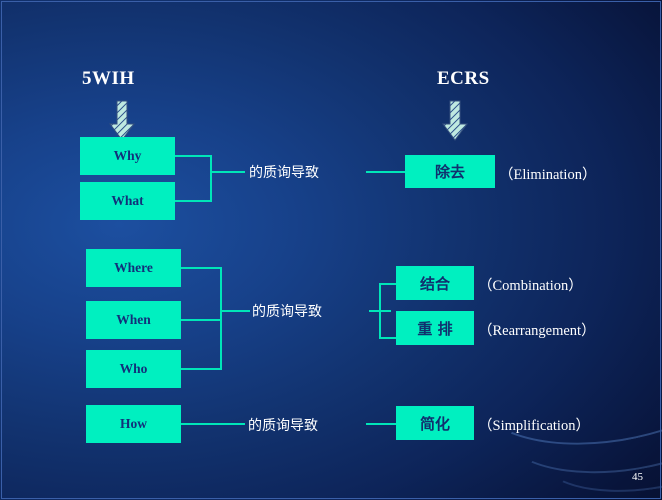  I want to click on box-who: Who, so click(133, 369).